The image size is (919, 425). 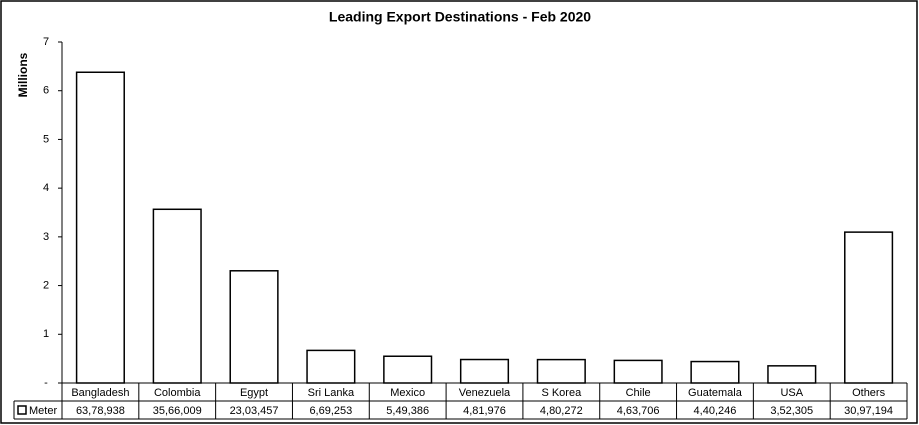 I want to click on x-tick-label: Venezuela, so click(x=485, y=393).